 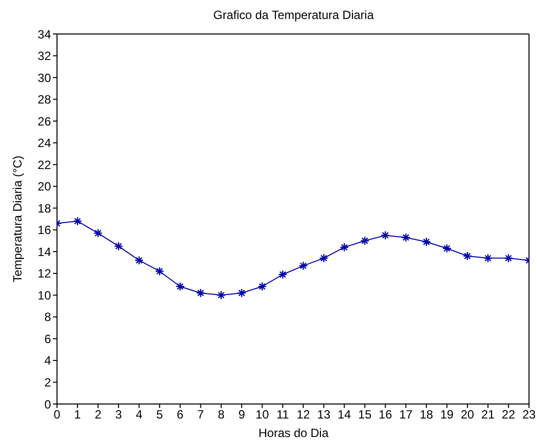 I want to click on y-axis-title: Temperatura Diaria (°C), so click(x=17, y=218).